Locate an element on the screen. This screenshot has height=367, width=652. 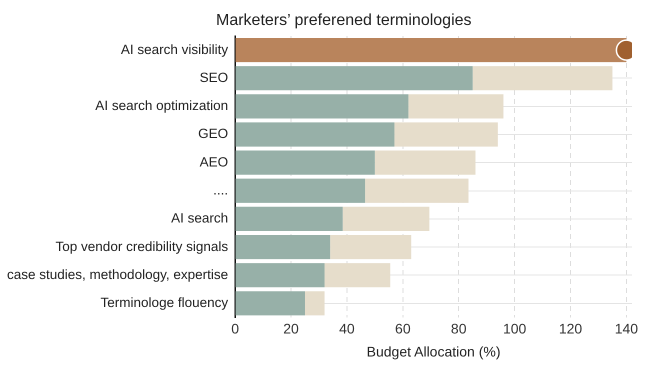
x-tick-label: 120 is located at coordinates (570, 328).